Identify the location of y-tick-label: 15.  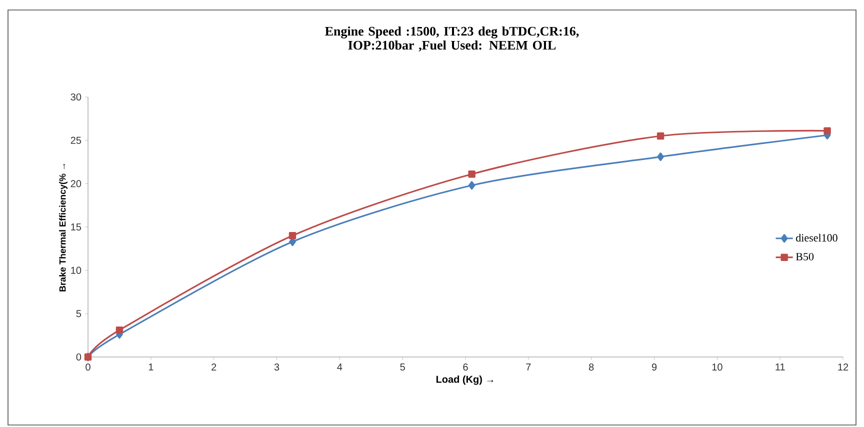
(76, 226).